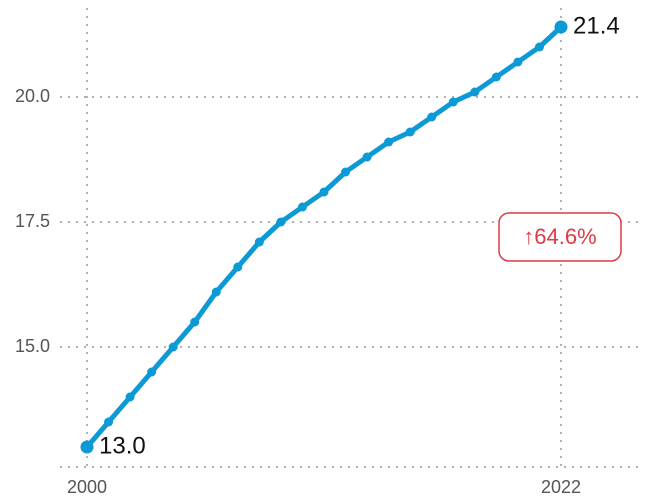 The width and height of the screenshot is (647, 500). What do you see at coordinates (561, 487) in the screenshot?
I see `x-tick-label: 2022` at bounding box center [561, 487].